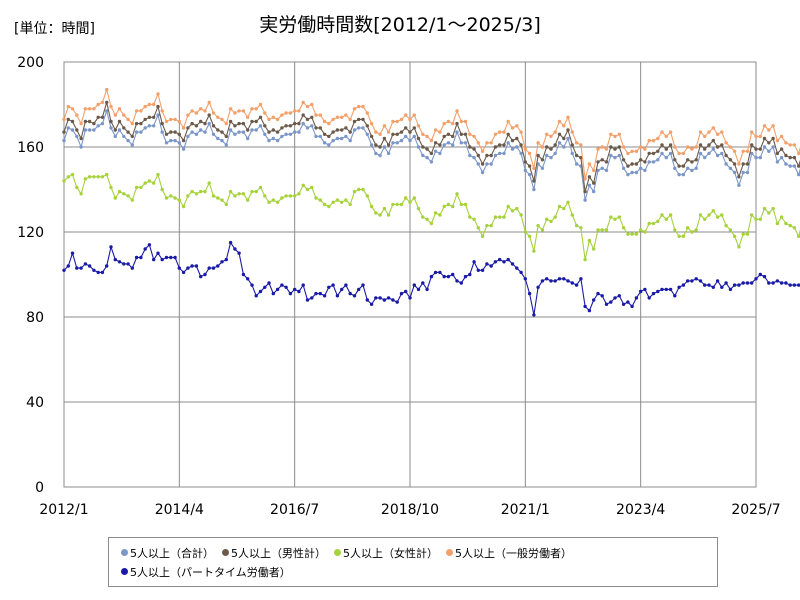 This screenshot has height=600, width=800. What do you see at coordinates (525, 510) in the screenshot?
I see `x-tick-label: 2021/1` at bounding box center [525, 510].